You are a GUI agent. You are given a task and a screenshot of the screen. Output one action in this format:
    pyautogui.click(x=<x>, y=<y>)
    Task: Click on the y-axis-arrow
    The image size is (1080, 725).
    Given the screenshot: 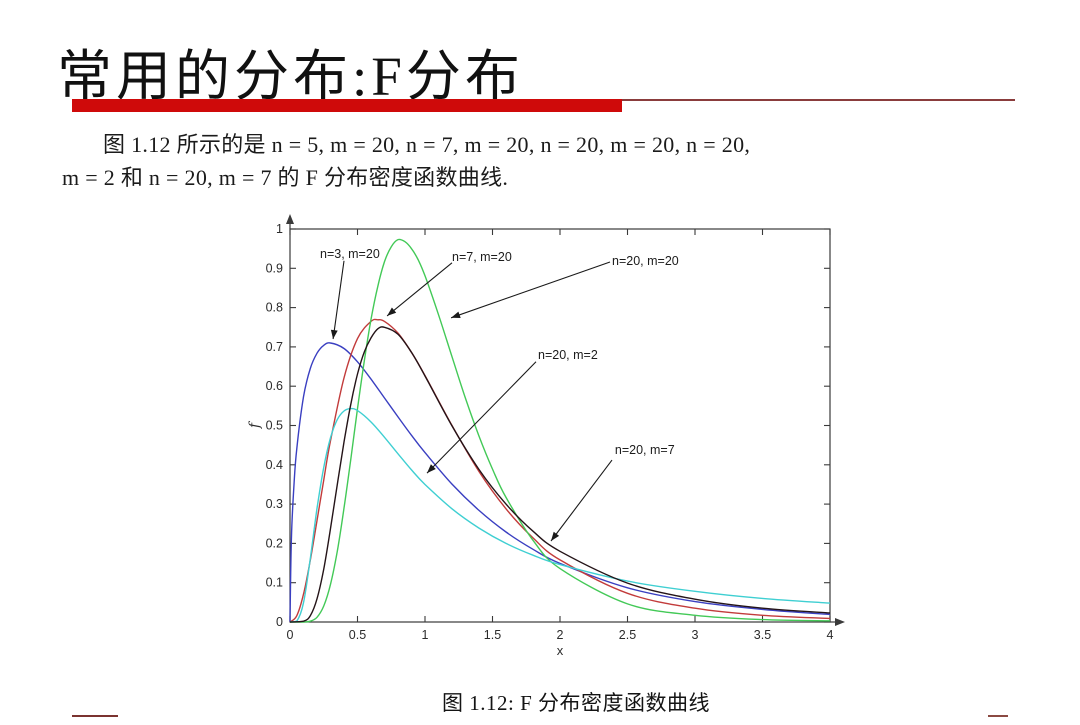 What is the action you would take?
    pyautogui.click(x=290, y=219)
    